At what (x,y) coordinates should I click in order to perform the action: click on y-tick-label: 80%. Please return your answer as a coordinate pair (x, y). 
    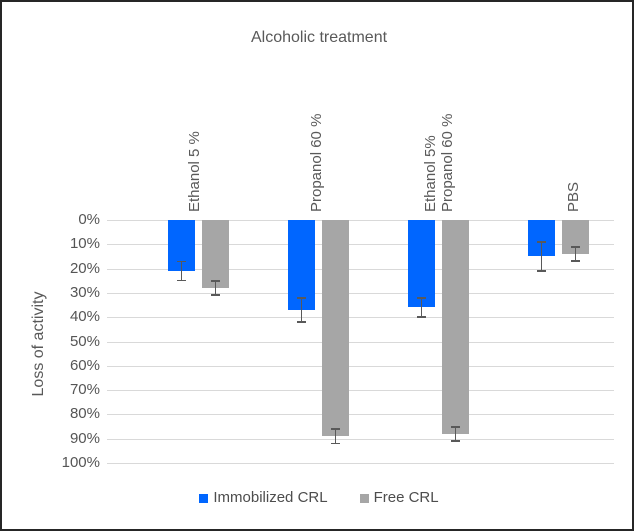
    Looking at the image, I should click on (84, 414).